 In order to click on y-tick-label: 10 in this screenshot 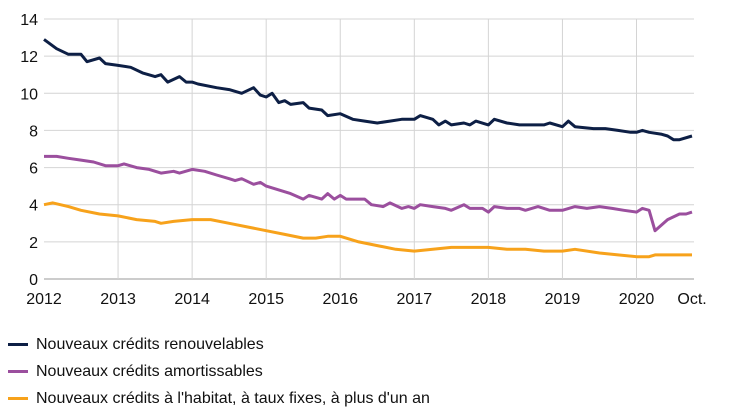, I will do `click(29, 94)`.